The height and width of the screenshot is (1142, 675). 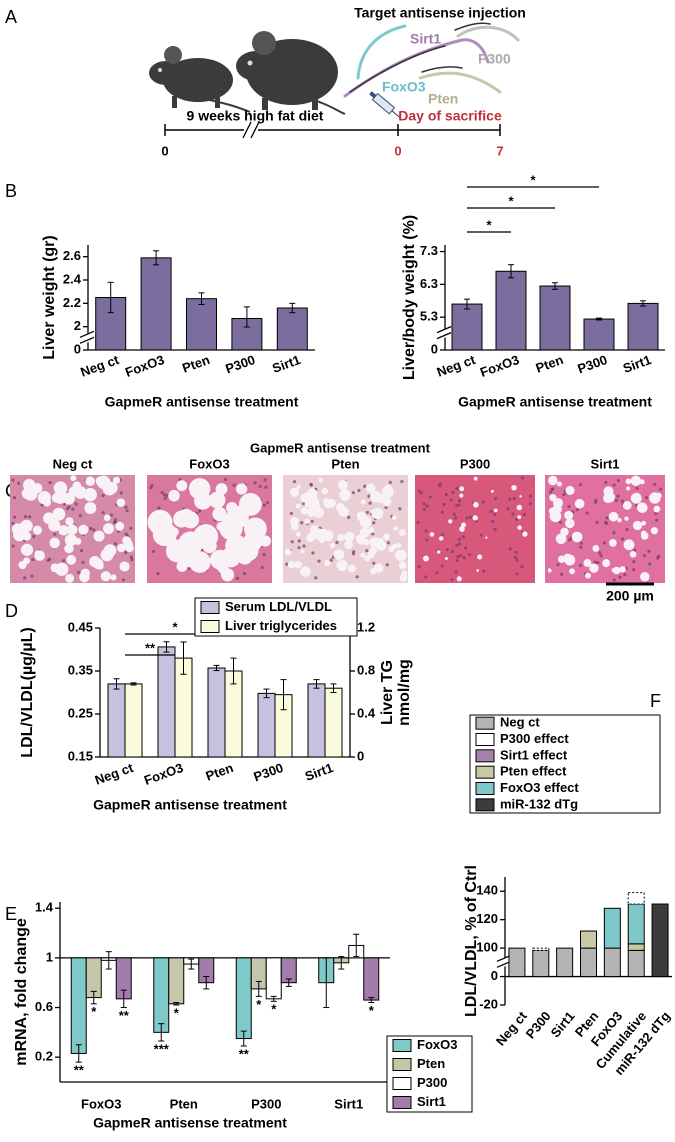 What do you see at coordinates (425, 39) in the screenshot?
I see `gene-label: Sirt1` at bounding box center [425, 39].